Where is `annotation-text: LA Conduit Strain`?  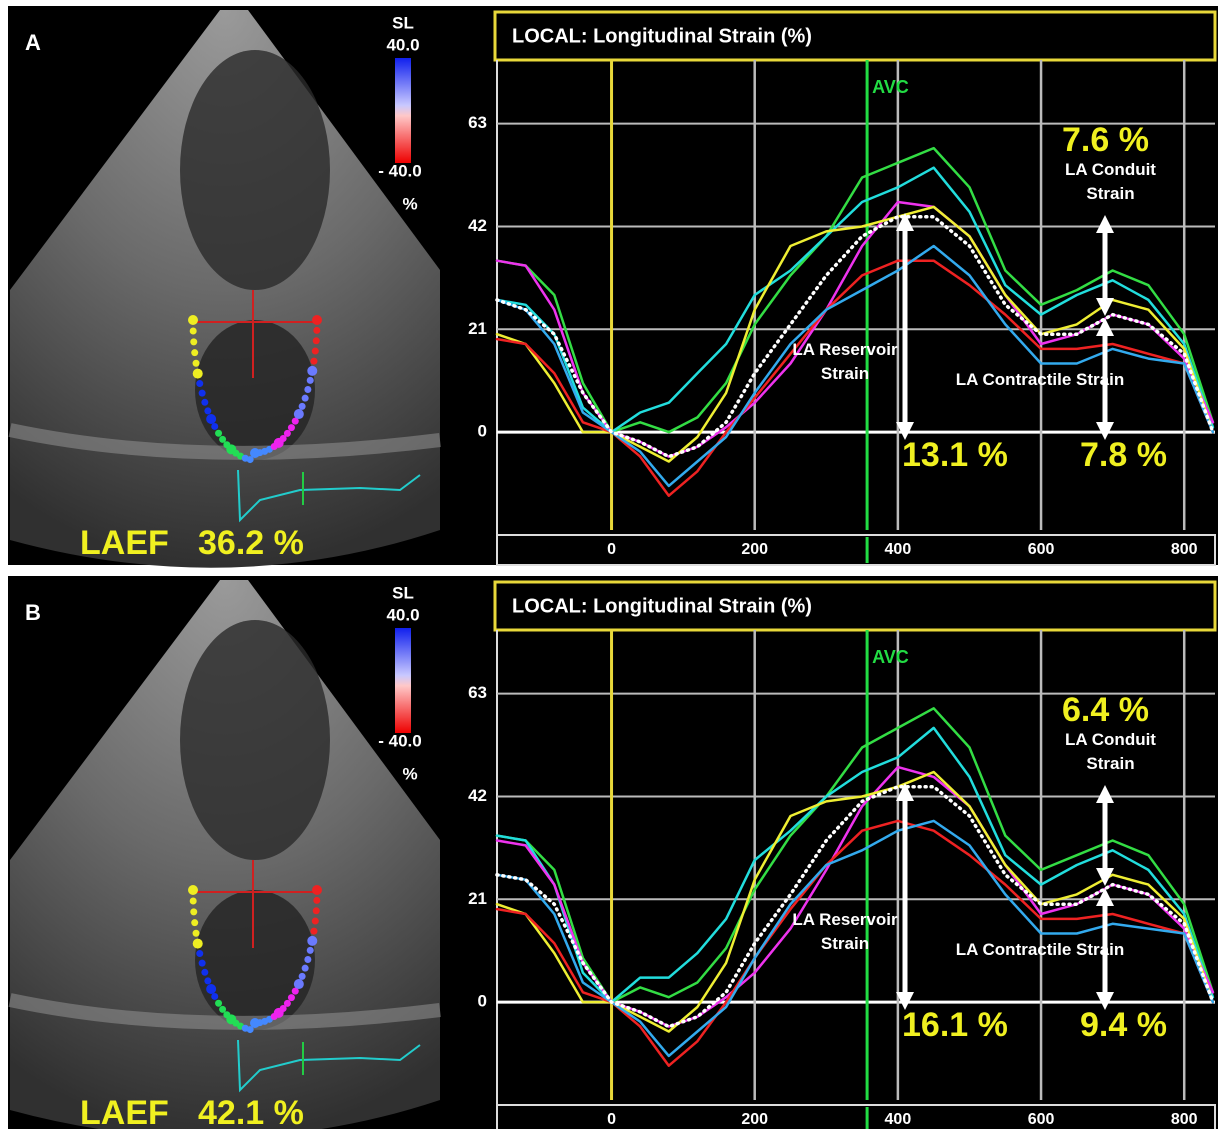
annotation-text: LA Conduit Strain is located at coordinates (1110, 181).